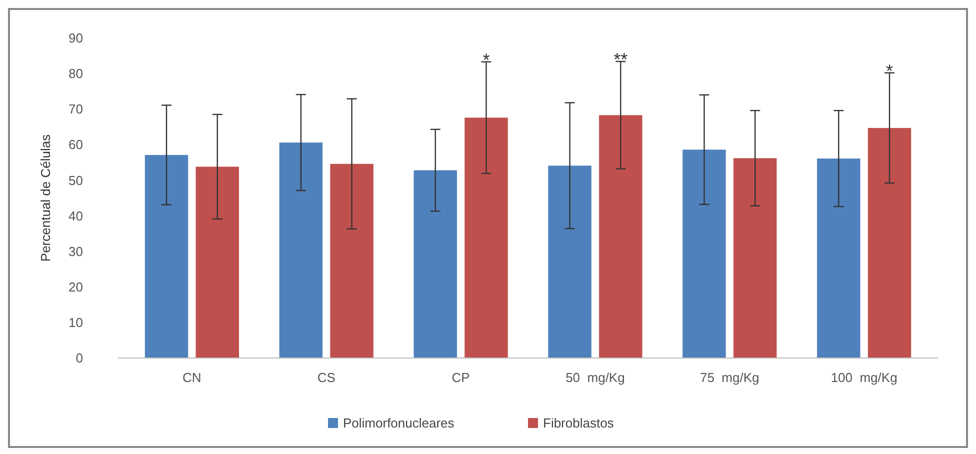 Image resolution: width=976 pixels, height=454 pixels. What do you see at coordinates (595, 377) in the screenshot?
I see `x-tick-label: 50 mg/Kg` at bounding box center [595, 377].